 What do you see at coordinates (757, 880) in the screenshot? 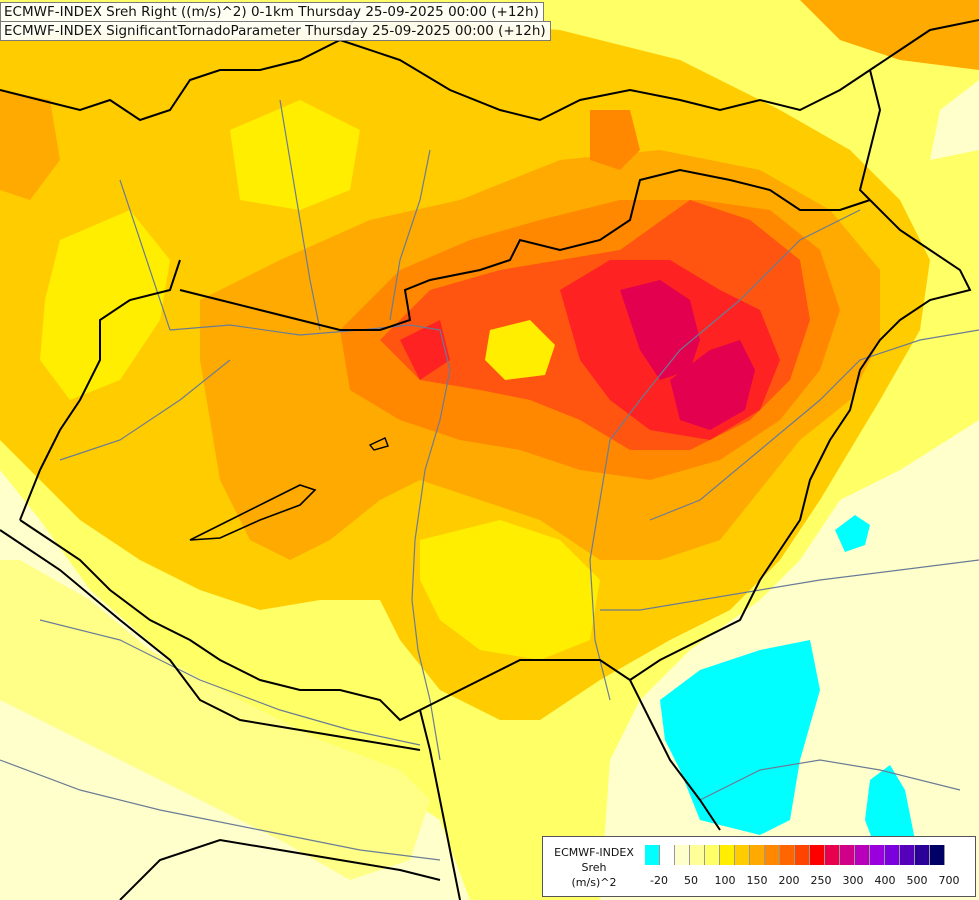
I see `legend-tick-label: 150` at bounding box center [757, 880].